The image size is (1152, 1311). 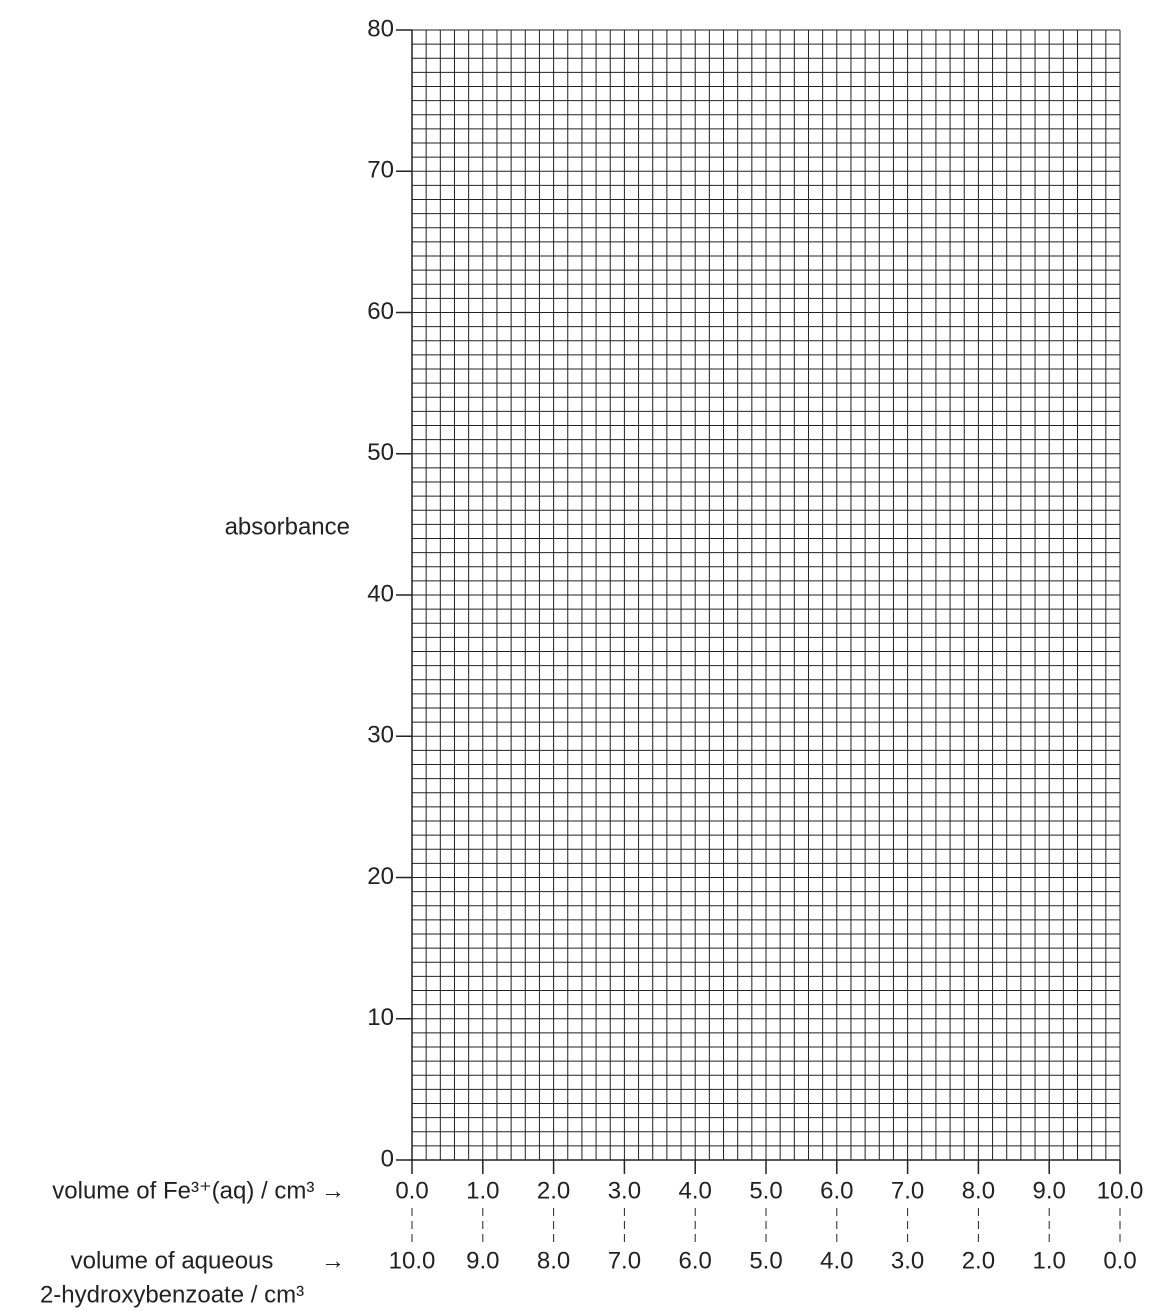 I want to click on x-tick-label: 6.0, so click(x=836, y=1190).